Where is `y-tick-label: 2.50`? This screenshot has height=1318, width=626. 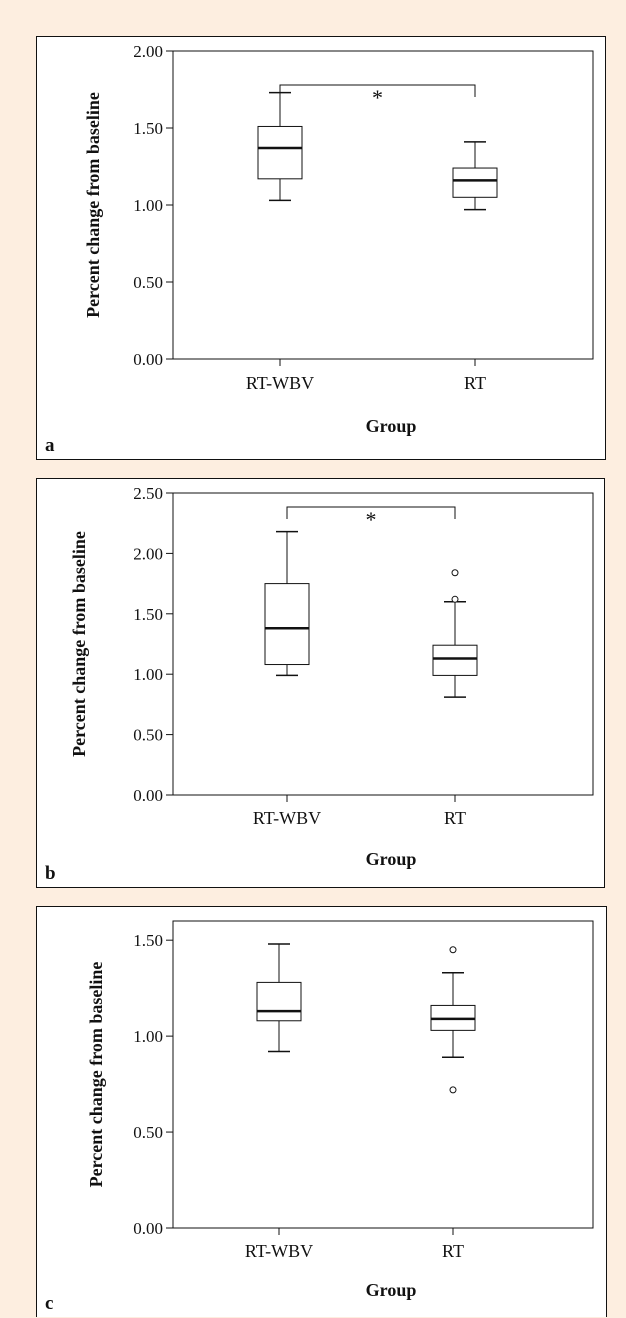 y-tick-label: 2.50 is located at coordinates (148, 493).